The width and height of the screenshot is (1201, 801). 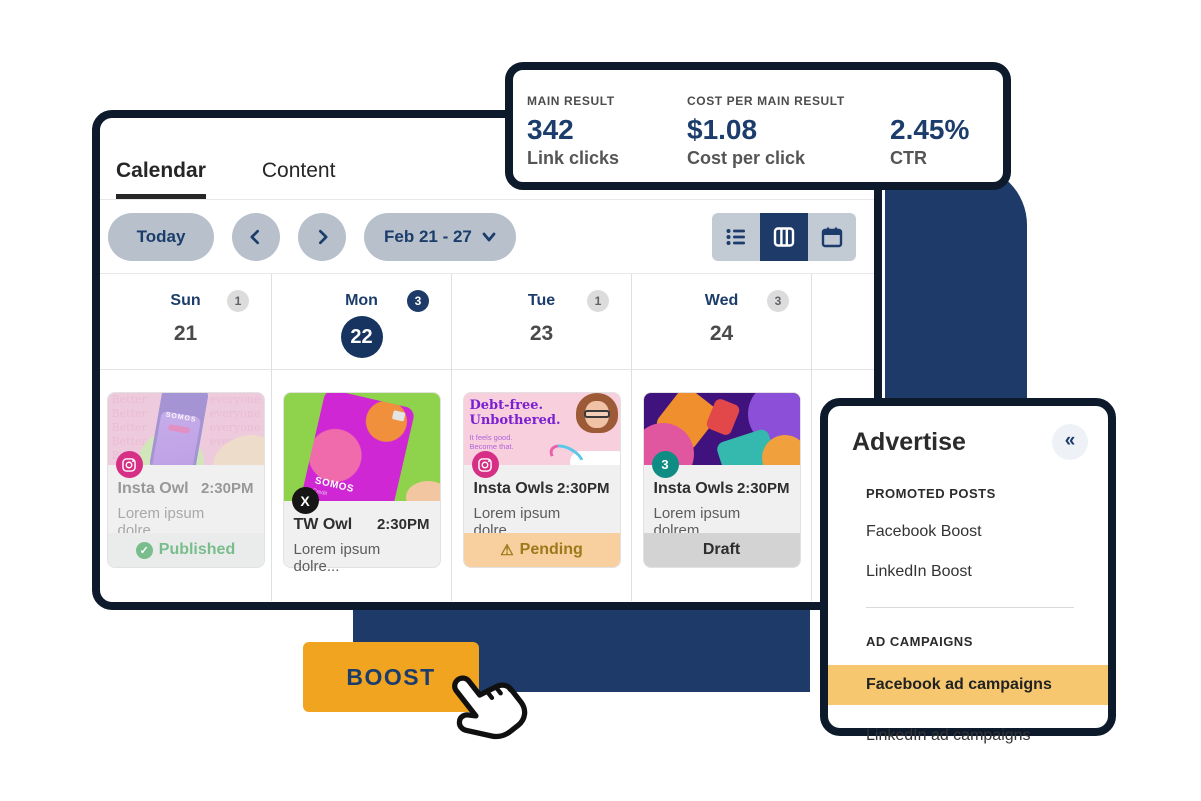 What do you see at coordinates (491, 442) in the screenshot?
I see `ad-subtext: It feels good. Become that.` at bounding box center [491, 442].